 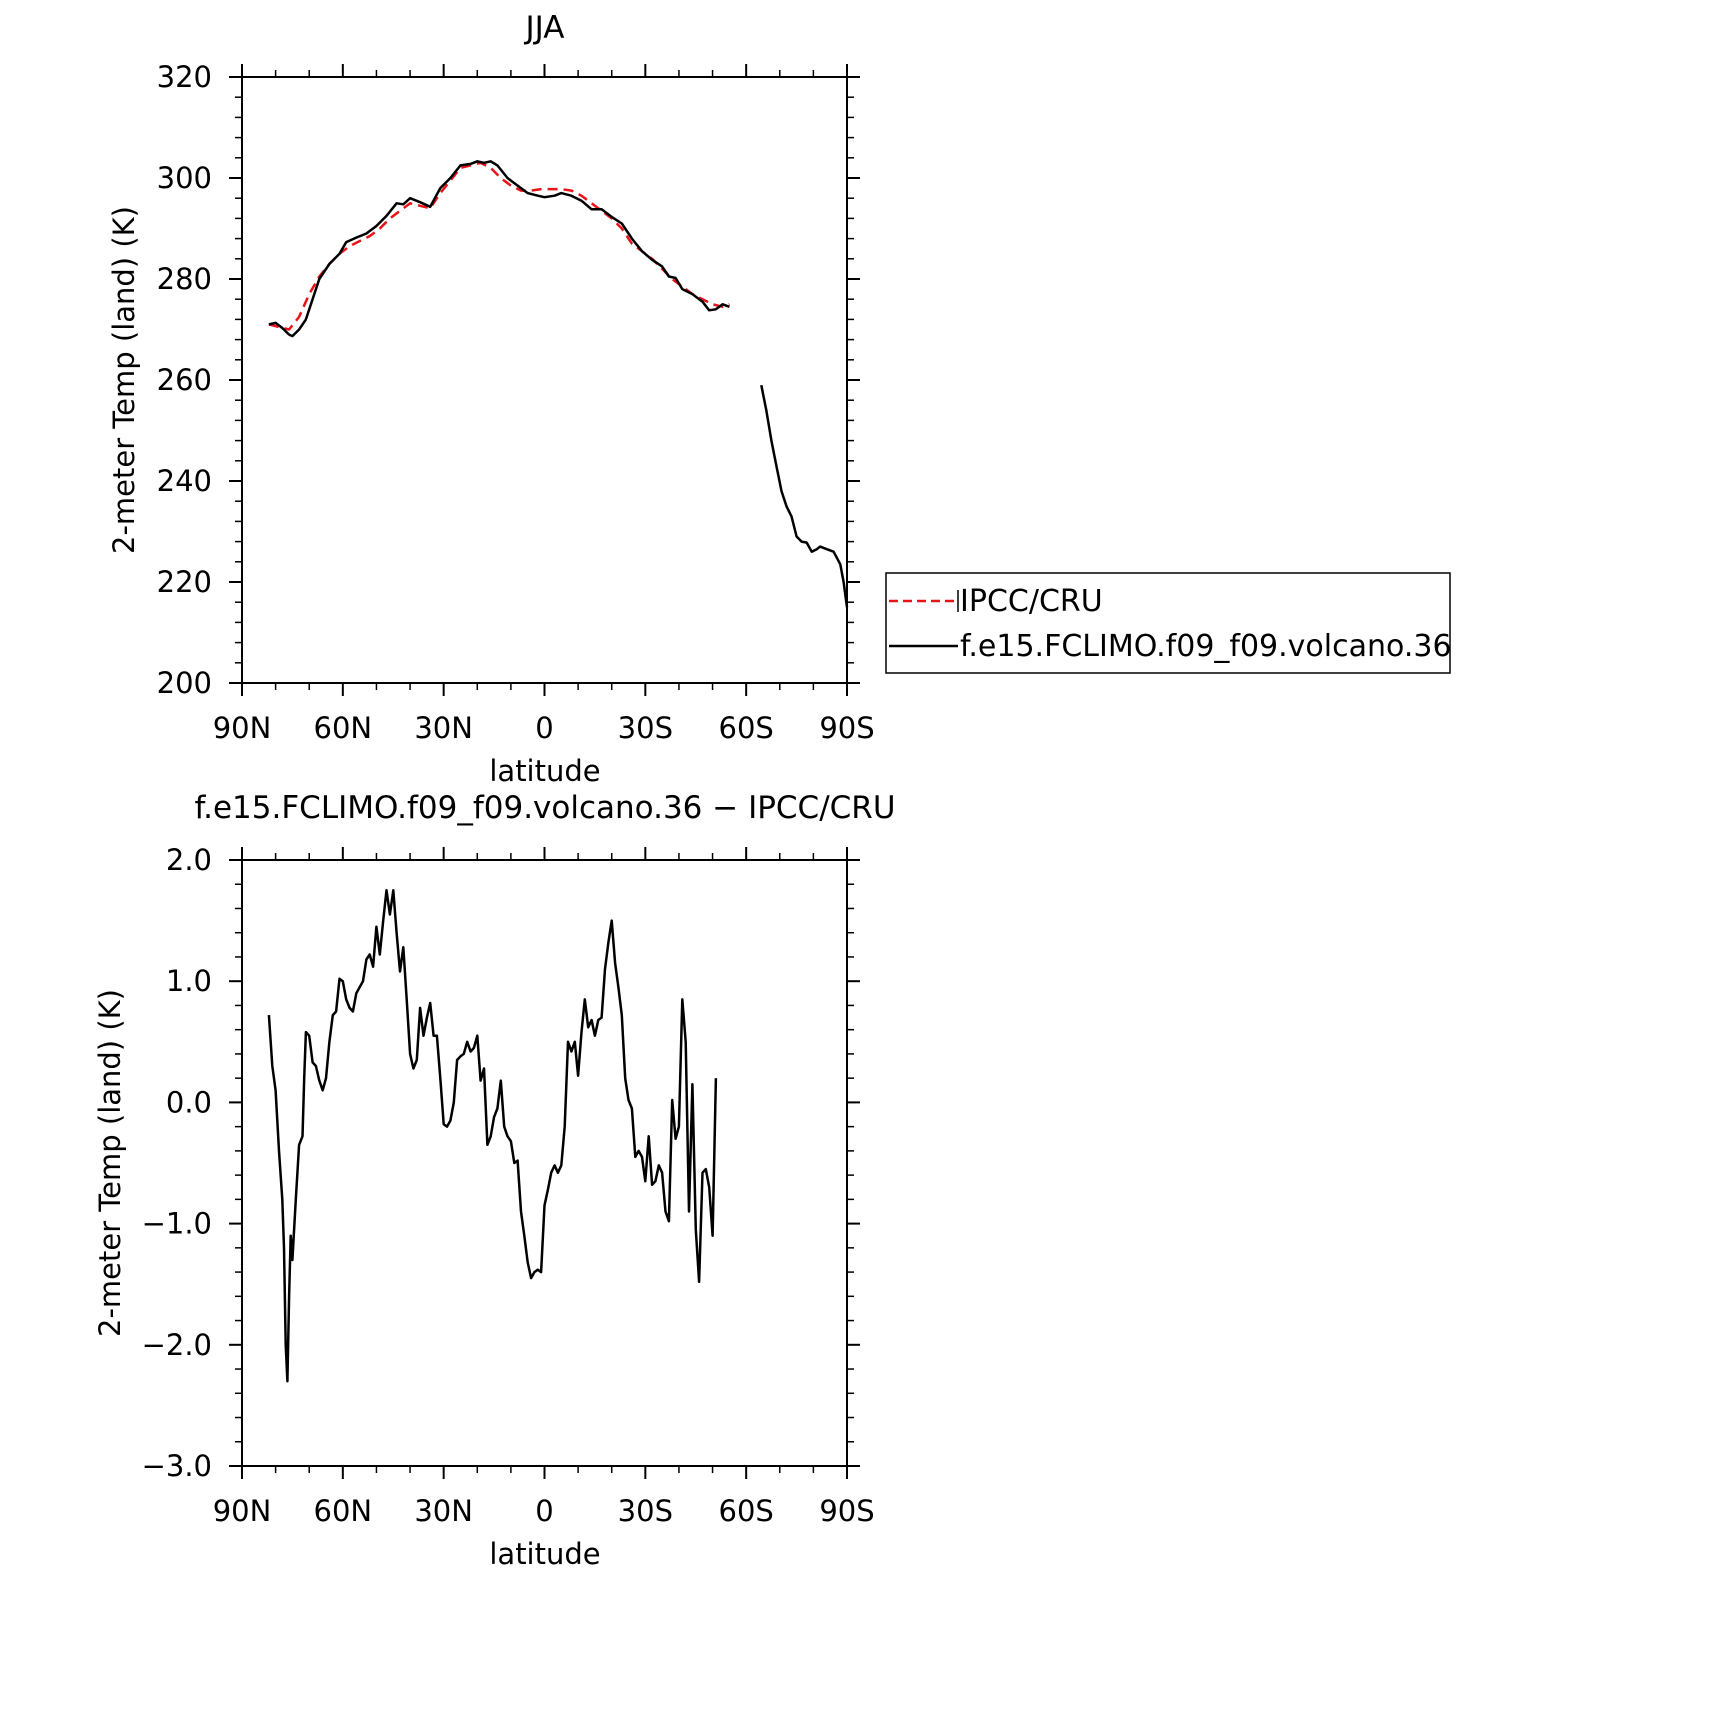 I want to click on top-y-tick-label: 240, so click(x=184, y=481).